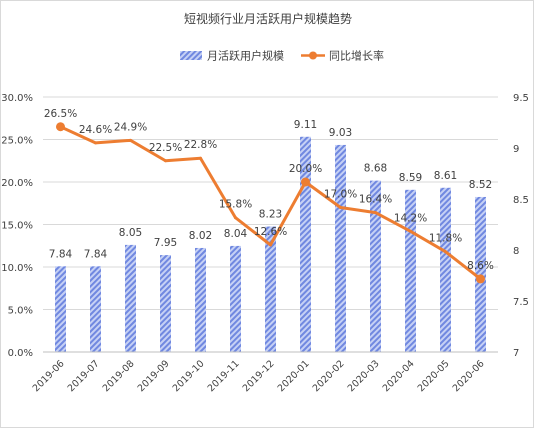  What do you see at coordinates (17, 226) in the screenshot?
I see `y-left-tick-label: 15.0%` at bounding box center [17, 226].